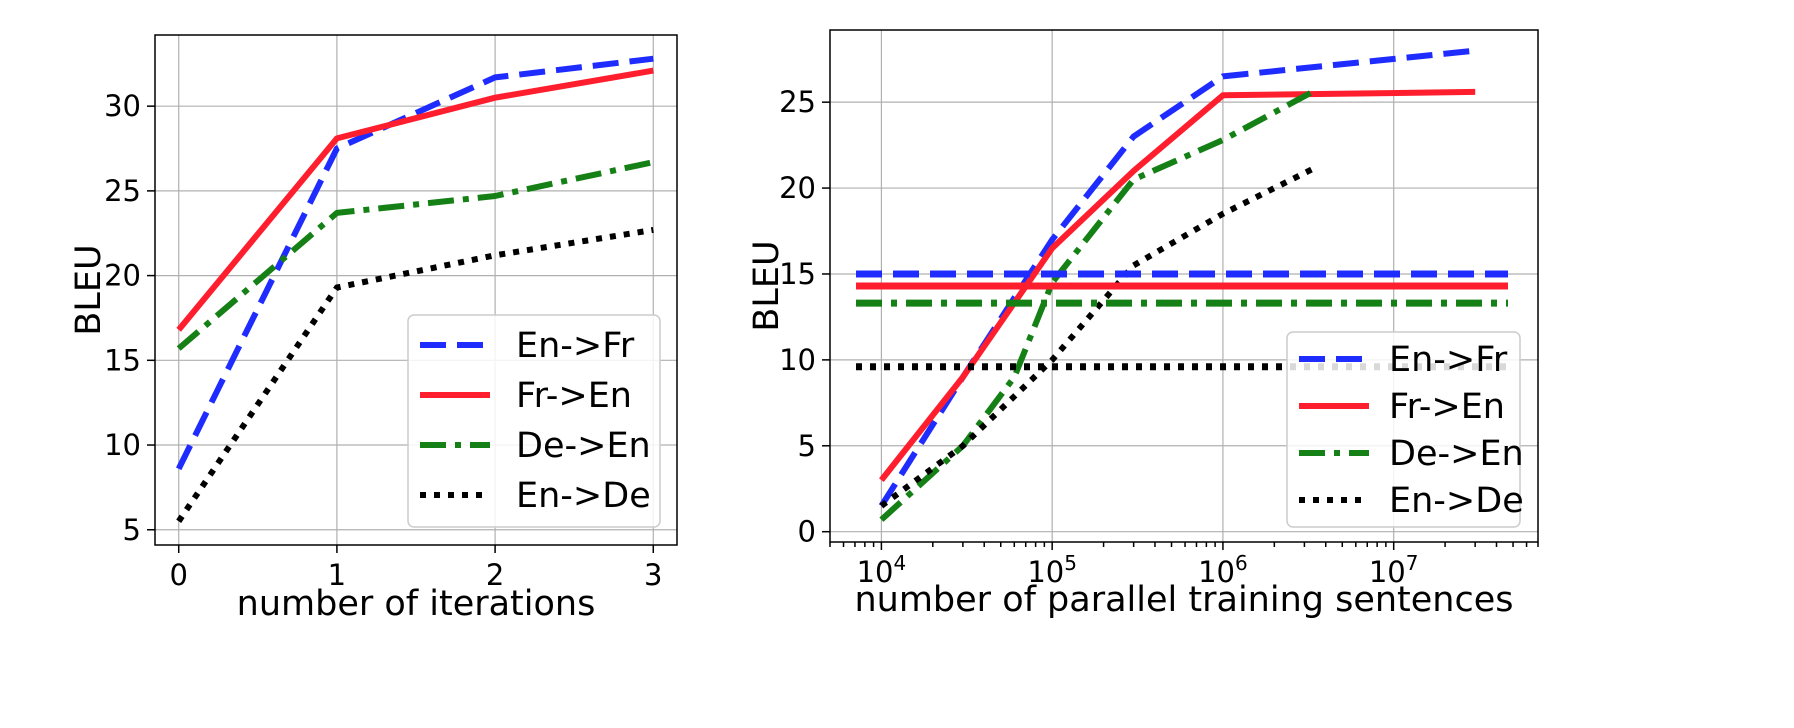 The image size is (1794, 728). Describe the element at coordinates (1223, 570) in the screenshot. I see `x-tick-label: 10⁶` at that location.